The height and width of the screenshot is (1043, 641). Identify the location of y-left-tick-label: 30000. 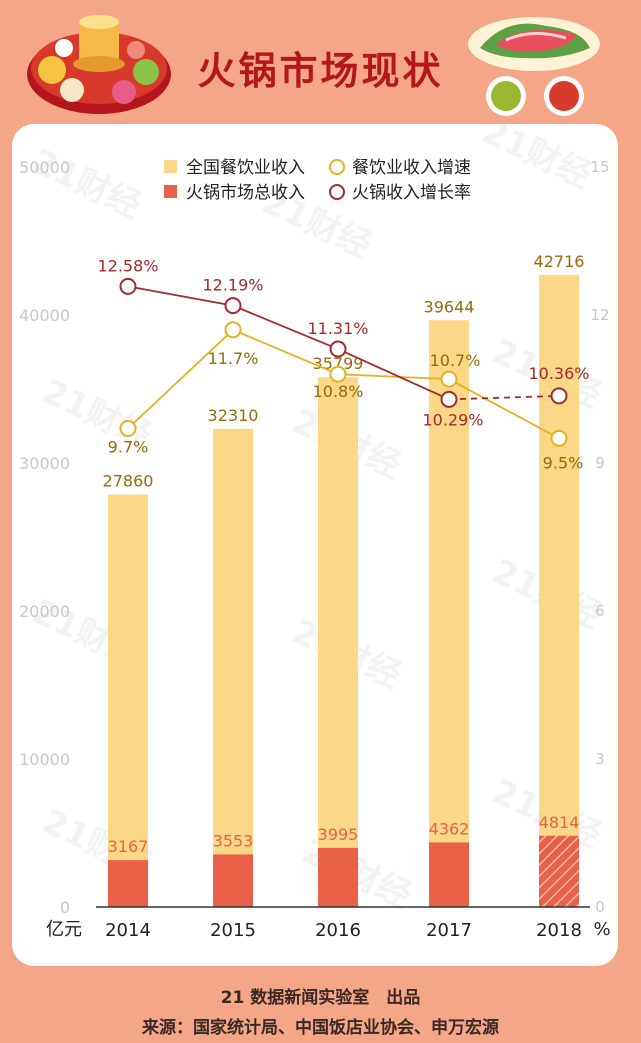
(44, 463).